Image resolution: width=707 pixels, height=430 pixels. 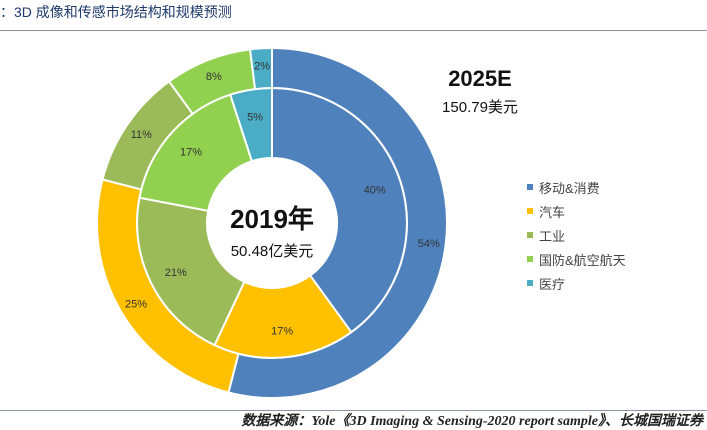 I want to click on inner-slice-label-0: 40%, so click(x=375, y=191).